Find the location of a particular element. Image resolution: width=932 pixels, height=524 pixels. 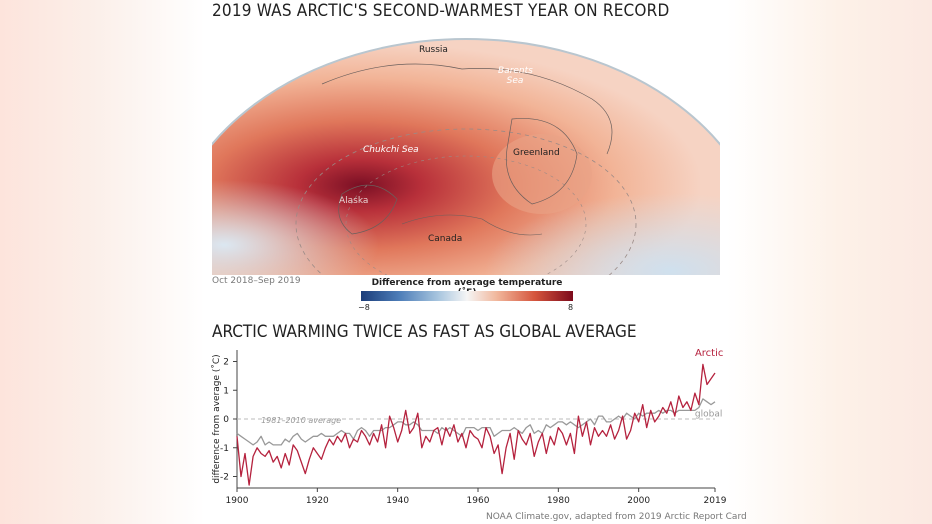

series-label-arctic: Arctic is located at coordinates (709, 353).